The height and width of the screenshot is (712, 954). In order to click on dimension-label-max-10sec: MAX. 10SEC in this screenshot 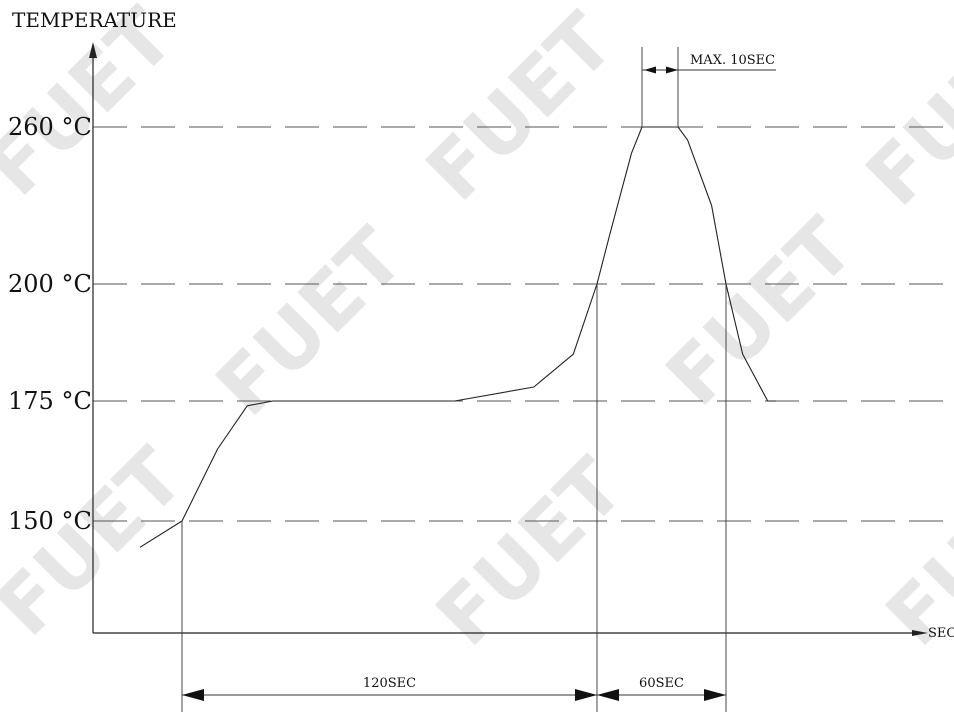, I will do `click(732, 60)`.